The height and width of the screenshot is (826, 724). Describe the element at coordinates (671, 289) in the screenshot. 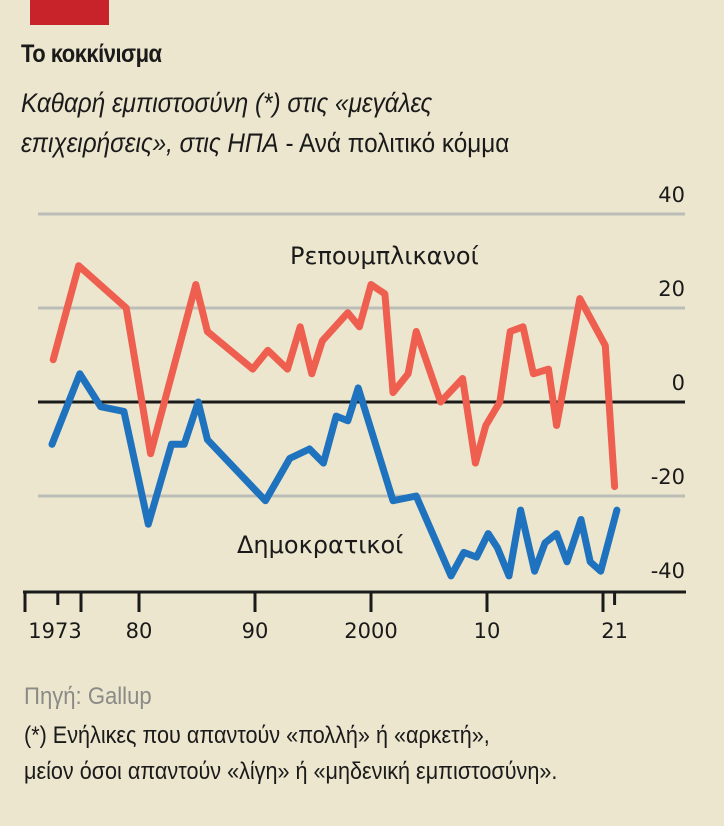

I see `y-tick-label-20: 20` at that location.